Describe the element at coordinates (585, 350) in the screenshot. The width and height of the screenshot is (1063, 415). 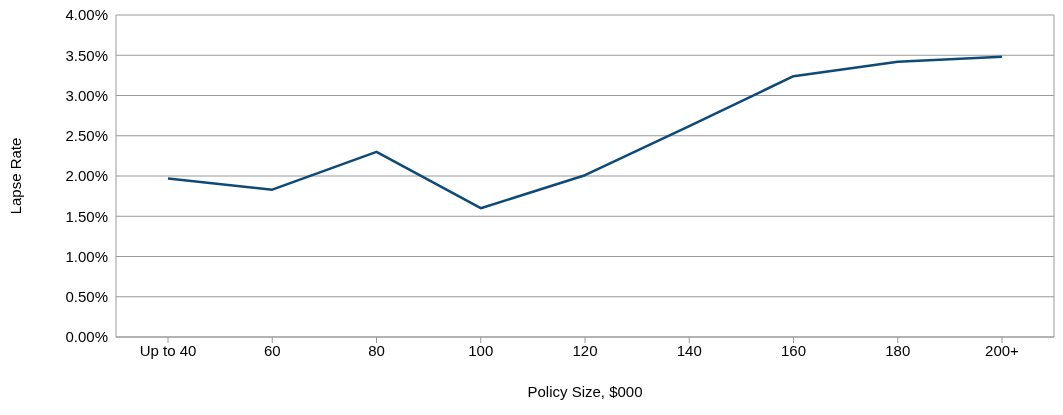
I see `x-tick-label: 120` at that location.